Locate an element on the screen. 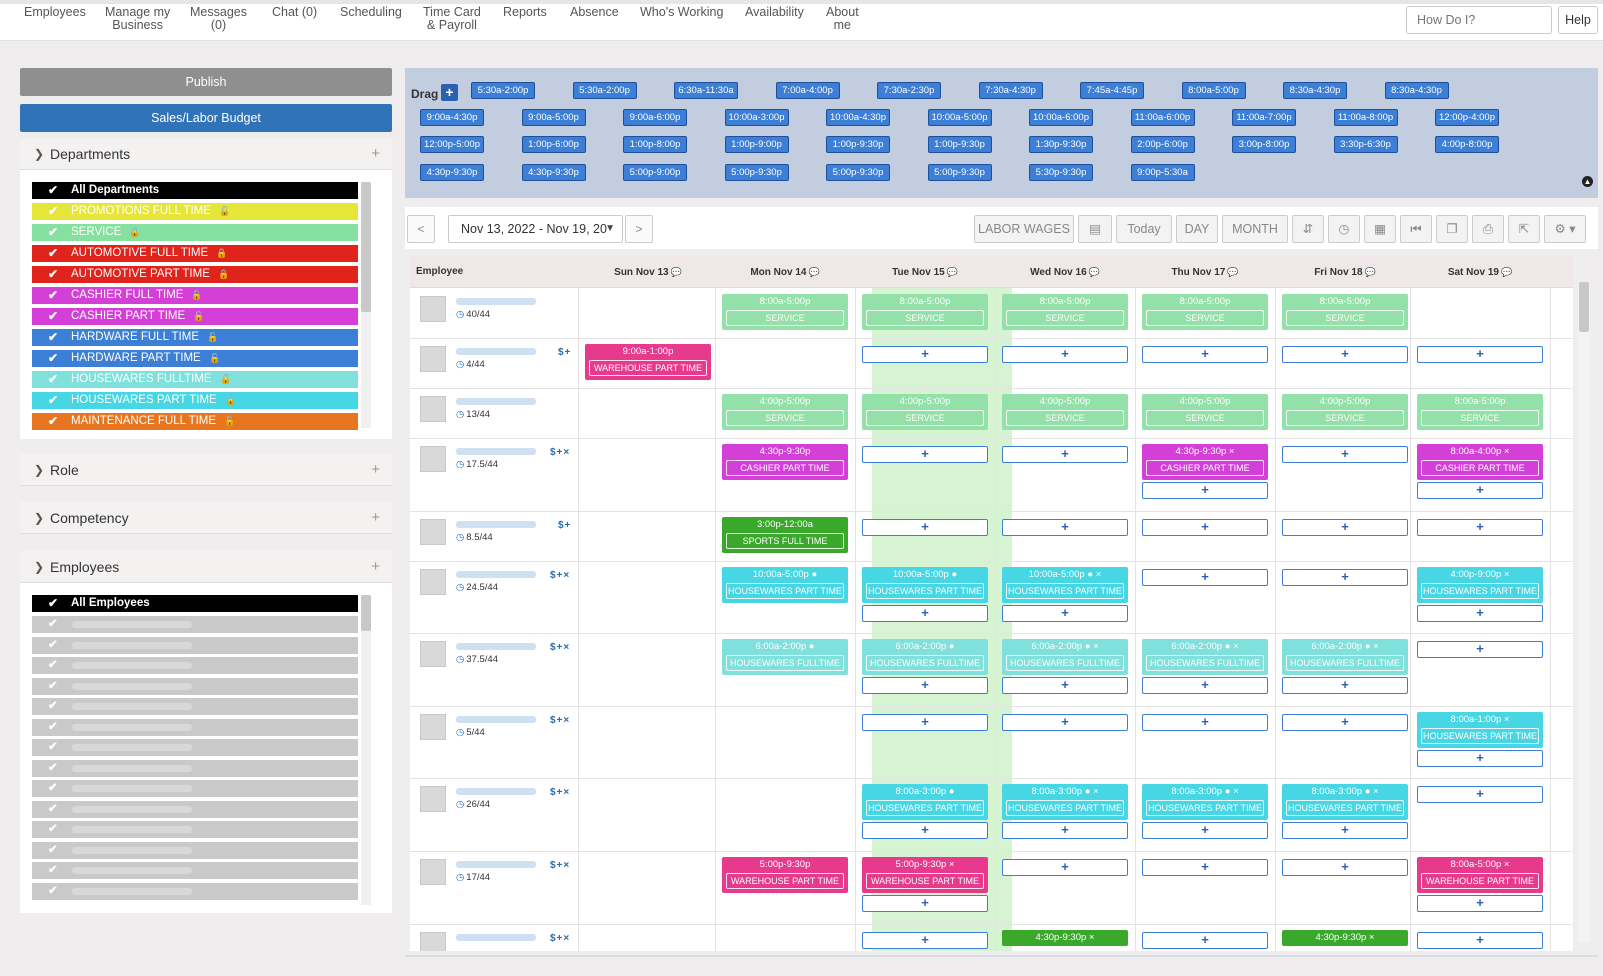  day-header: Fri Nov 18 💬 is located at coordinates (1345, 272).